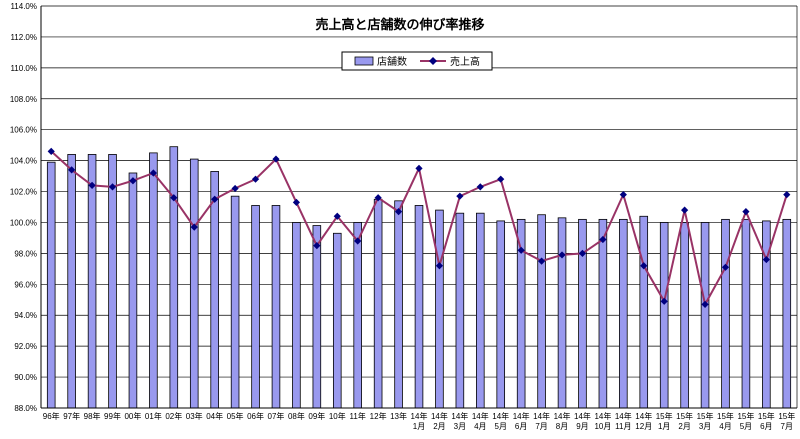  I want to click on y-tick-label: 110.0%, so click(23, 68).